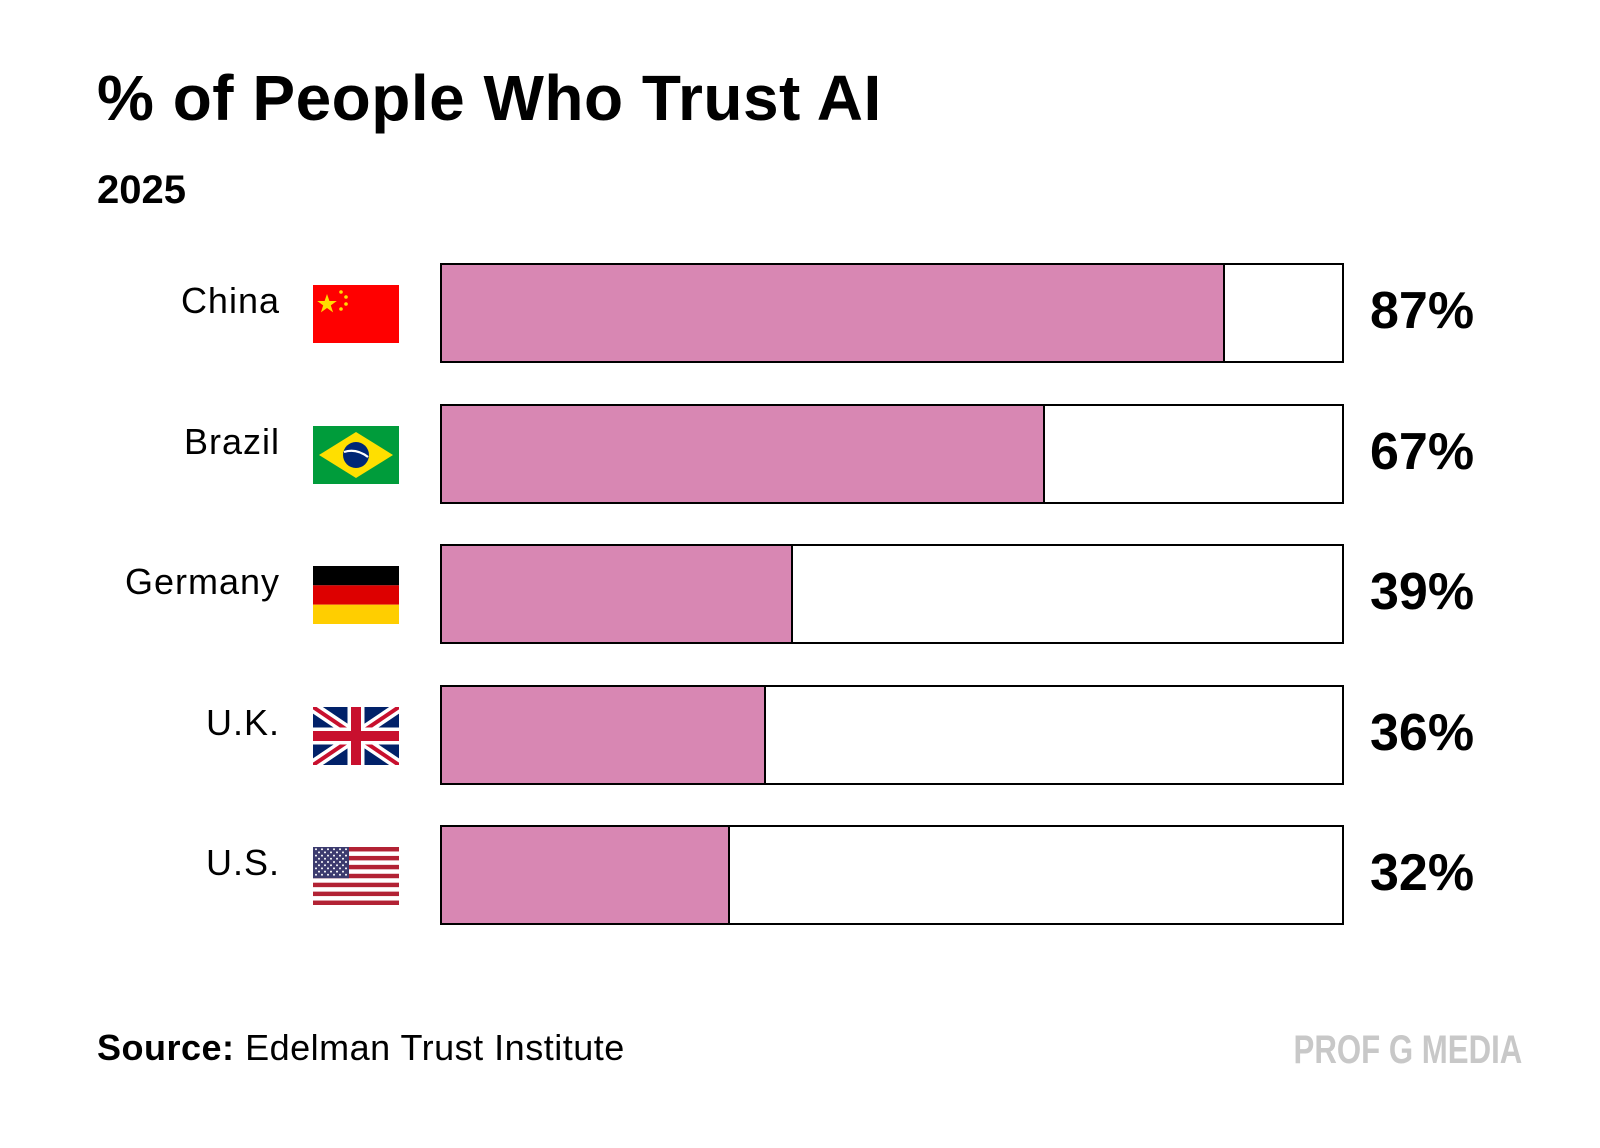  I want to click on data-label: 87%, so click(1422, 311).